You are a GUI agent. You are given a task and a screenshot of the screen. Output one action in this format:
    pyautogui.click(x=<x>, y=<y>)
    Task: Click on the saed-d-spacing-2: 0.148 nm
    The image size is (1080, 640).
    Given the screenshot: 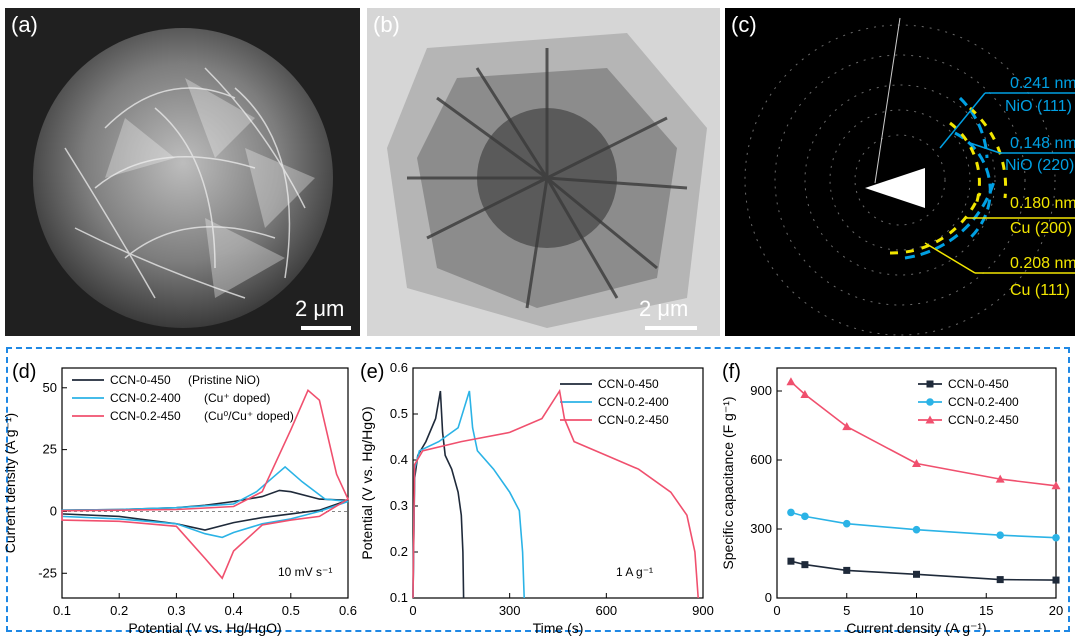 What is the action you would take?
    pyautogui.click(x=1042, y=143)
    